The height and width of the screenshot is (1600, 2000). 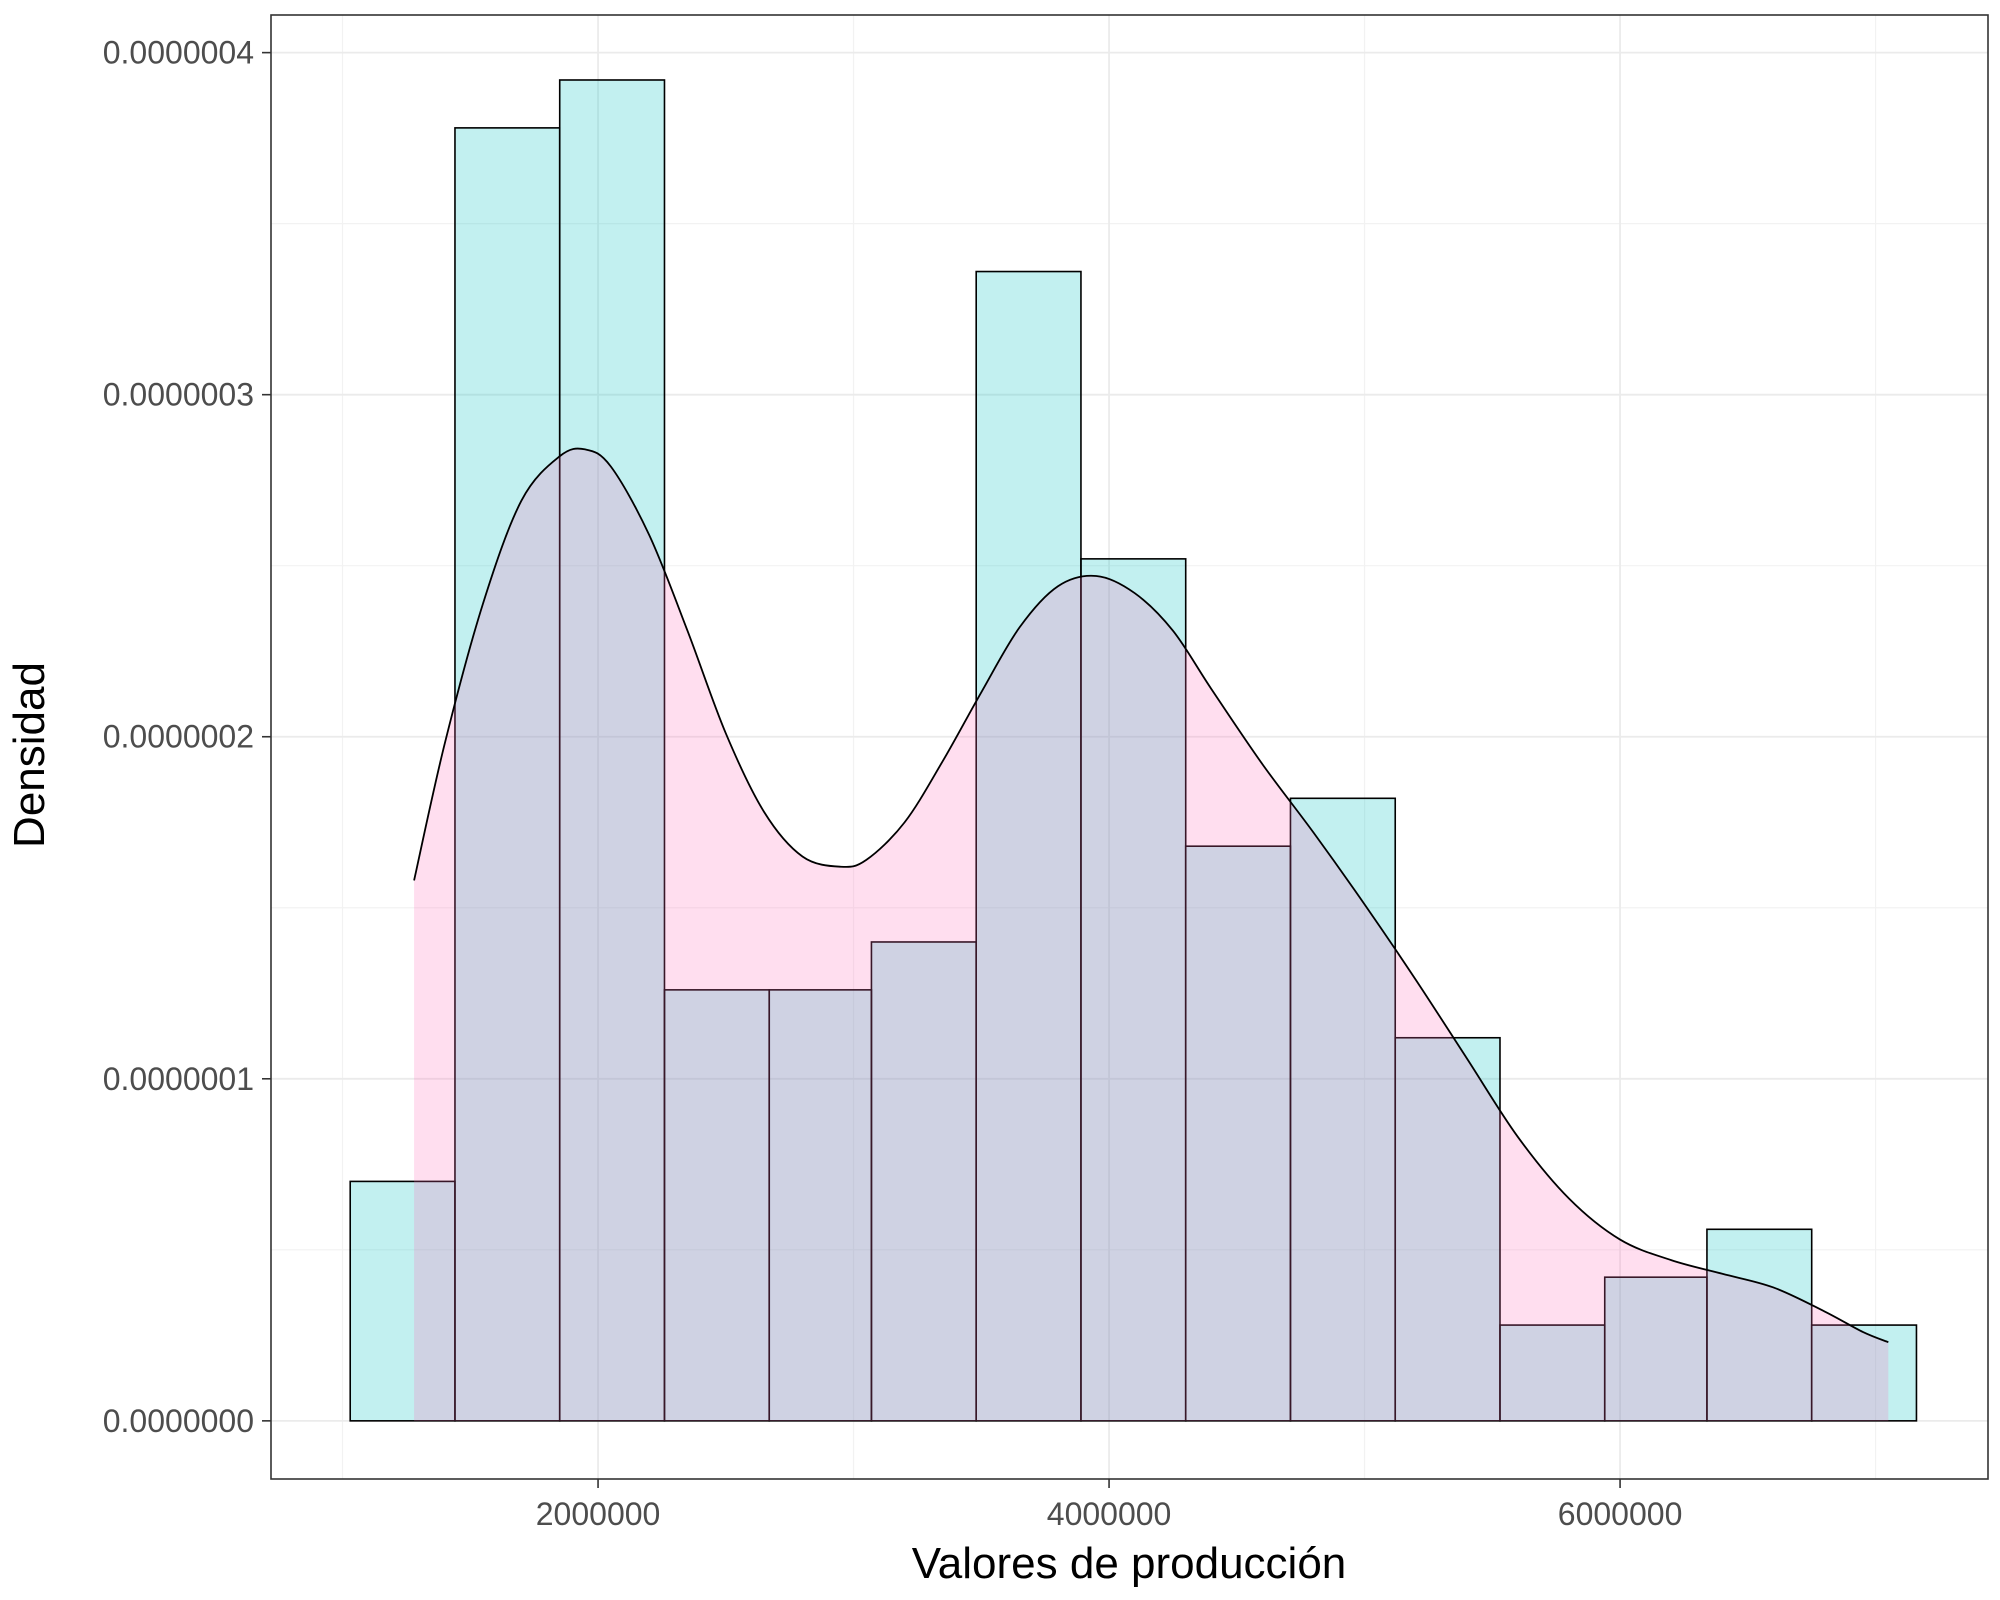 What do you see at coordinates (178, 53) in the screenshot?
I see `y-tick-label: 0.0000004` at bounding box center [178, 53].